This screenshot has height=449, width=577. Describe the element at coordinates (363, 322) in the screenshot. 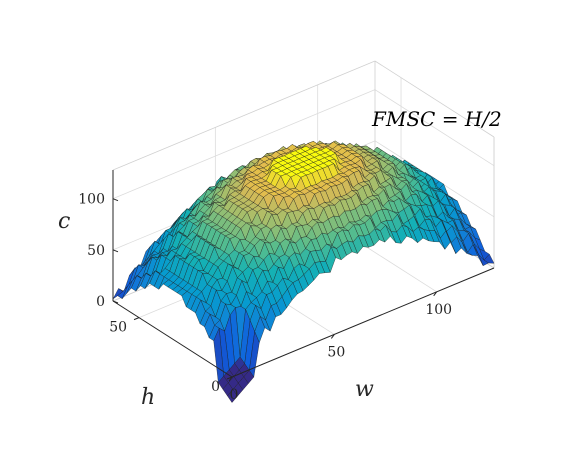

I see `w-axis-line` at that location.